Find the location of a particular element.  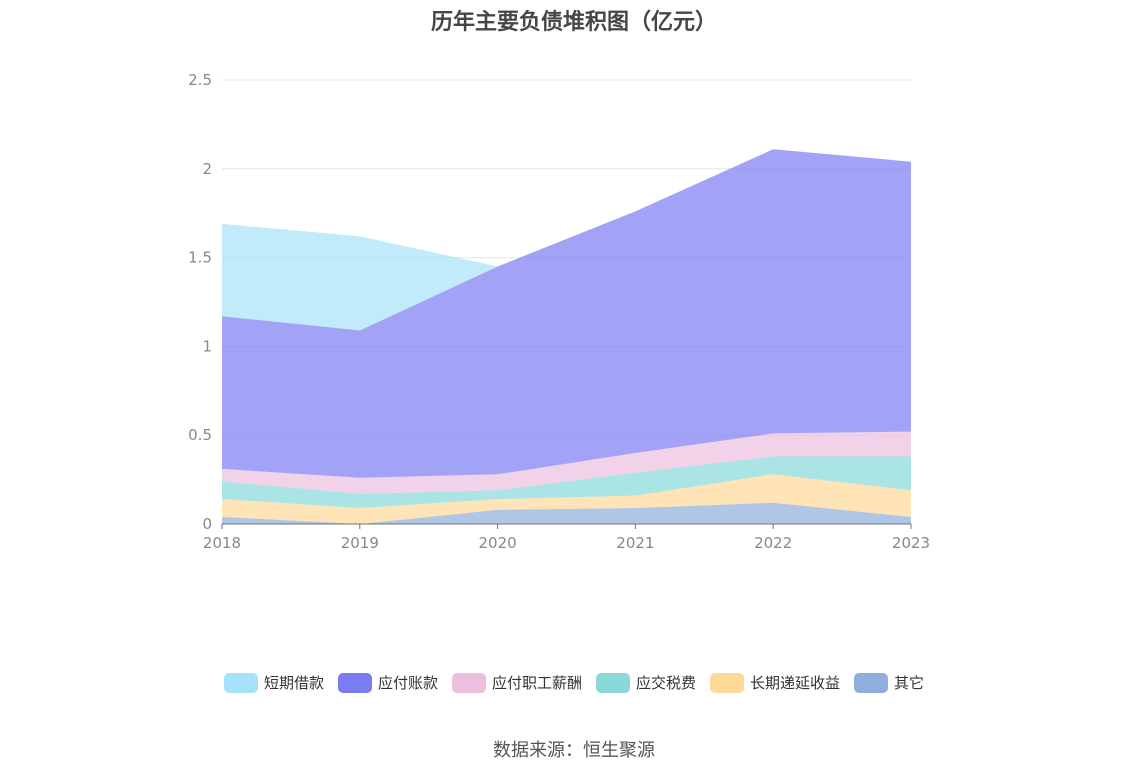

legend-item: 应付职工薪酬 is located at coordinates (516, 682).